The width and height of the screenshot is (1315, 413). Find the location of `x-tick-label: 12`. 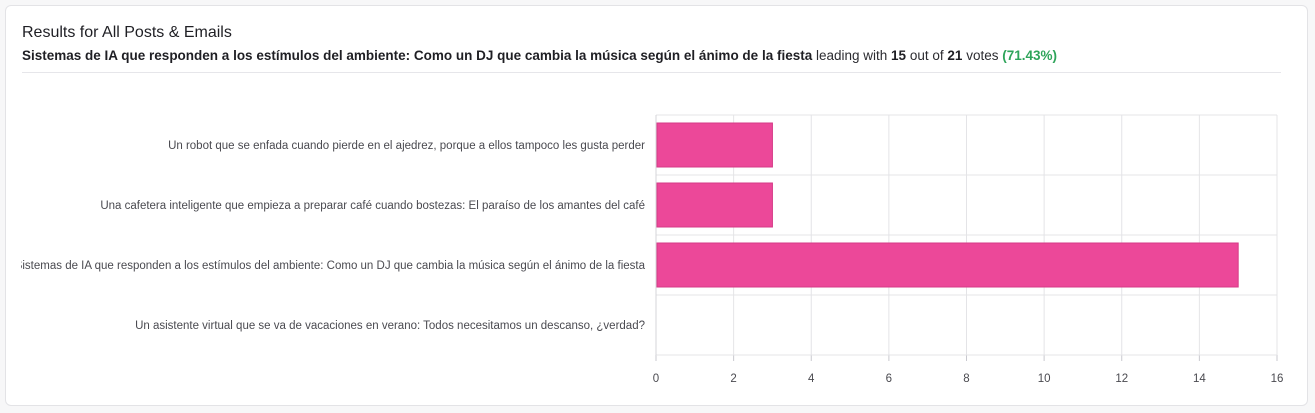

x-tick-label: 12 is located at coordinates (1121, 379).